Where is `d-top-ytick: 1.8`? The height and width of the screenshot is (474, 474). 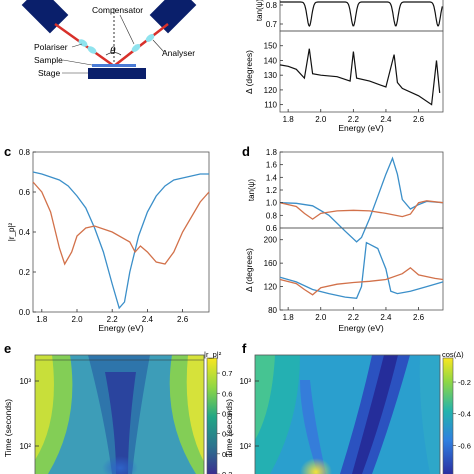 d-top-ytick: 1.8 is located at coordinates (272, 152).